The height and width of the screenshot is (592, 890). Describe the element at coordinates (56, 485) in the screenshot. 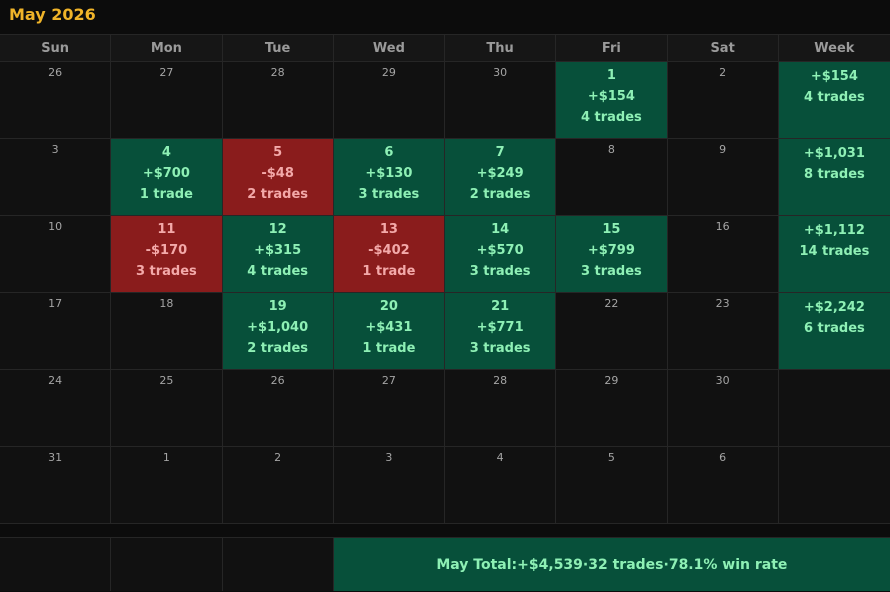

I see `day-cell: 31` at that location.